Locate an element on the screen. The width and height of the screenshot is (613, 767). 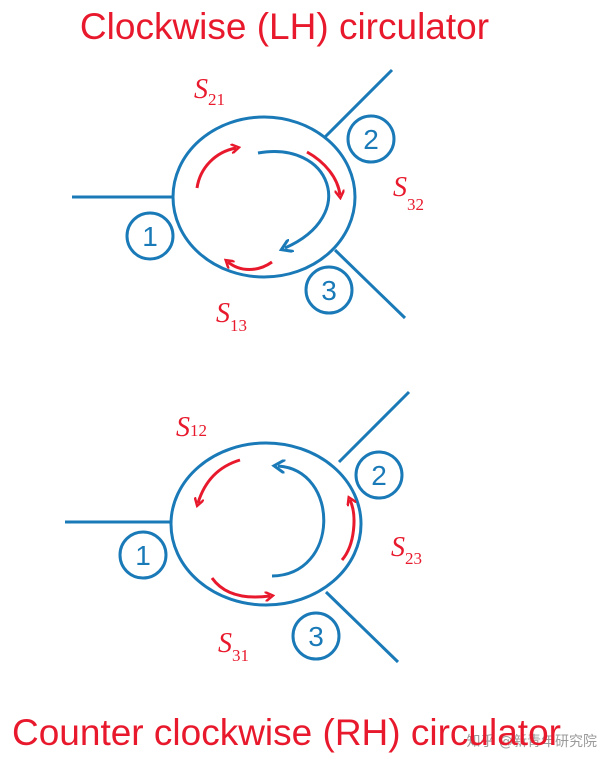
top-port1-circle is located at coordinates (150, 236).